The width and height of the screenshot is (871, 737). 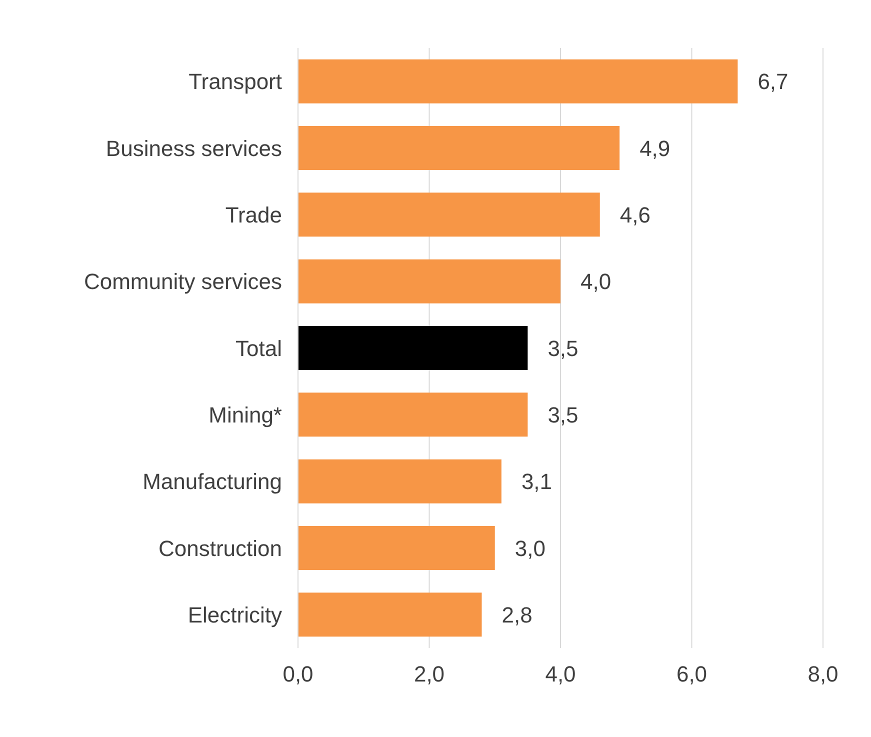 I want to click on data-label: 6,7, so click(x=773, y=81).